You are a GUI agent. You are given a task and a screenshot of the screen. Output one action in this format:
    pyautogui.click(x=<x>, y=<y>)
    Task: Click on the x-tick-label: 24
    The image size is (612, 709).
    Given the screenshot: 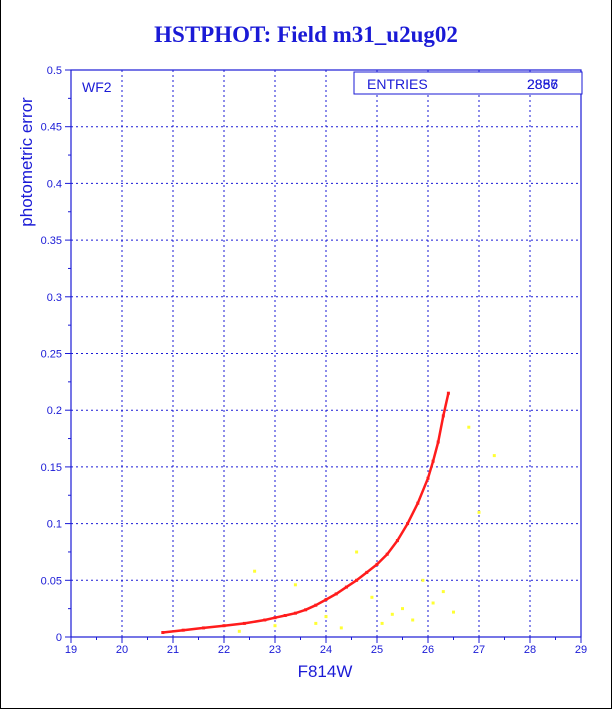 What is the action you would take?
    pyautogui.click(x=326, y=650)
    